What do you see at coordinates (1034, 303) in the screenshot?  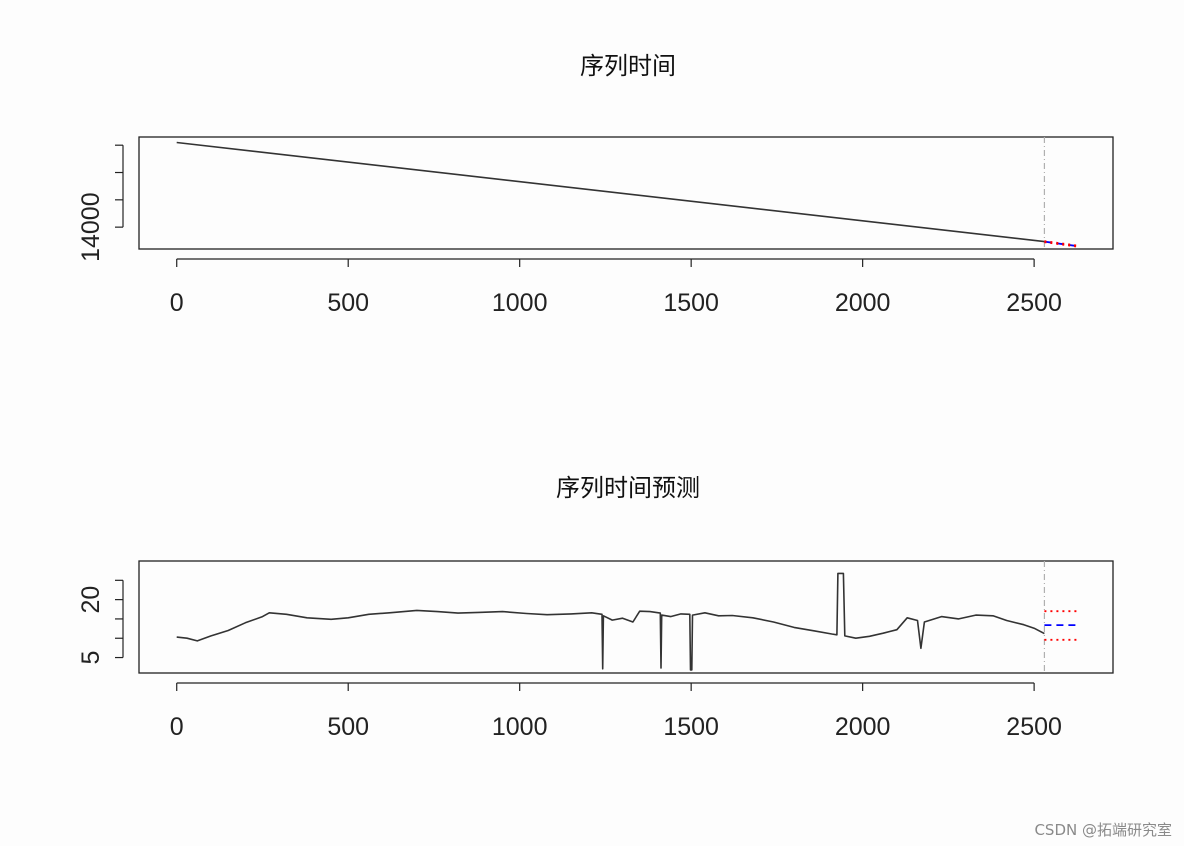 I see `top-x-tick-label: 2500` at bounding box center [1034, 303].